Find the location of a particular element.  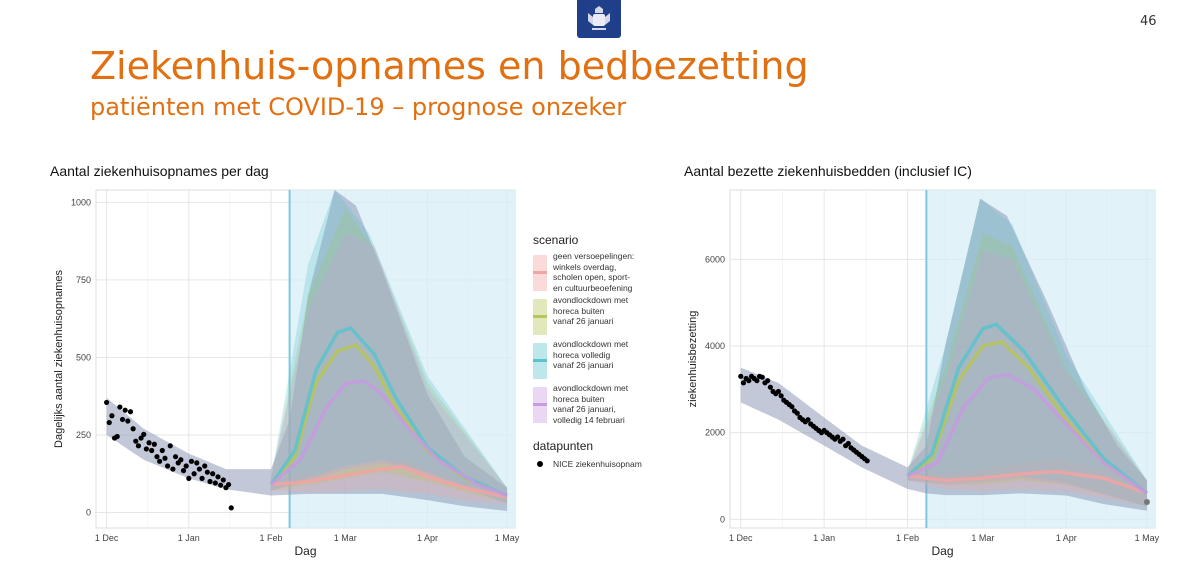

y-tick-label: 750 is located at coordinates (83, 280).